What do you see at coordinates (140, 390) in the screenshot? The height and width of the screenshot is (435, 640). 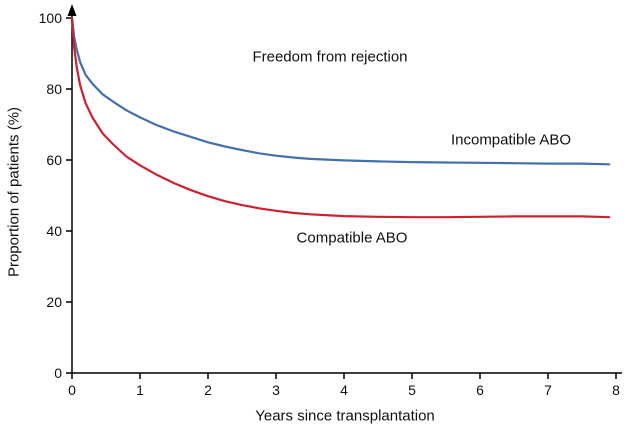 I see `x-tick-label: 1` at bounding box center [140, 390].